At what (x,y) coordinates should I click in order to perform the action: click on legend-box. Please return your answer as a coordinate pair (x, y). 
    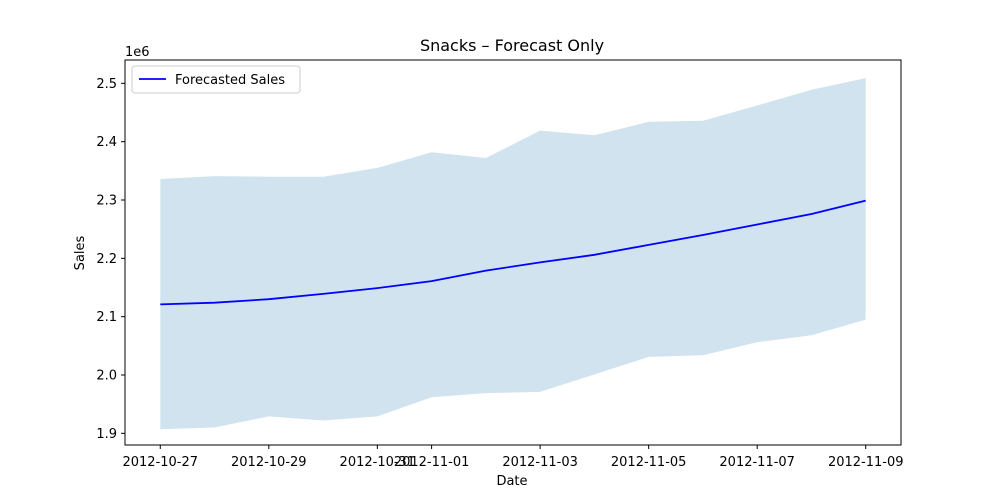
    Looking at the image, I should click on (216, 79).